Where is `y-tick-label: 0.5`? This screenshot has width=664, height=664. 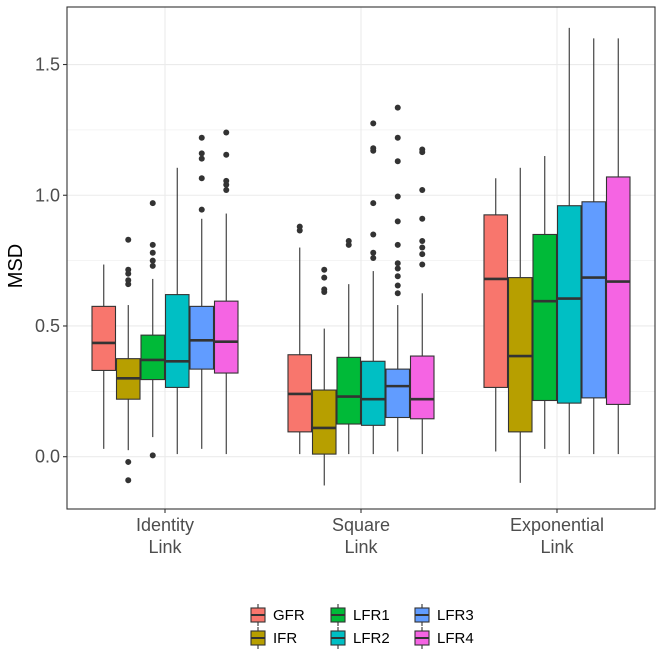
y-tick-label: 0.5 is located at coordinates (47, 326).